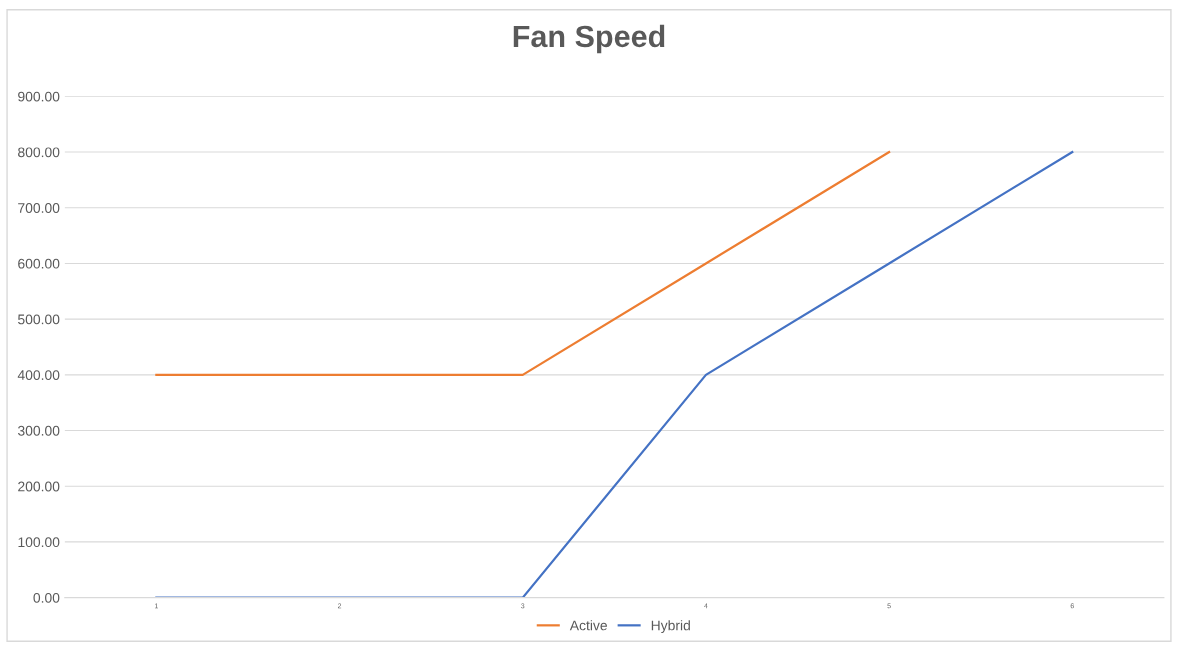 The width and height of the screenshot is (1178, 651). What do you see at coordinates (39, 542) in the screenshot?
I see `y-tick-label: 100.00` at bounding box center [39, 542].